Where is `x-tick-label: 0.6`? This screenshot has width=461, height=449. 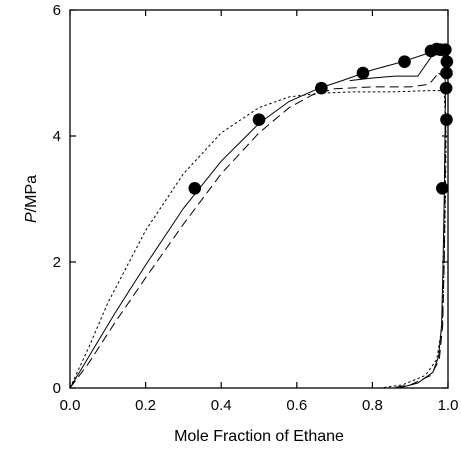 x-tick-label: 0.6 is located at coordinates (296, 405).